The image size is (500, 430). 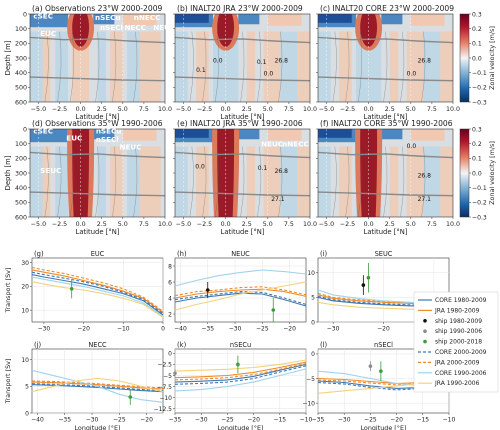 I want to click on colorbar-tick-label: 0.2, so click(x=477, y=144).